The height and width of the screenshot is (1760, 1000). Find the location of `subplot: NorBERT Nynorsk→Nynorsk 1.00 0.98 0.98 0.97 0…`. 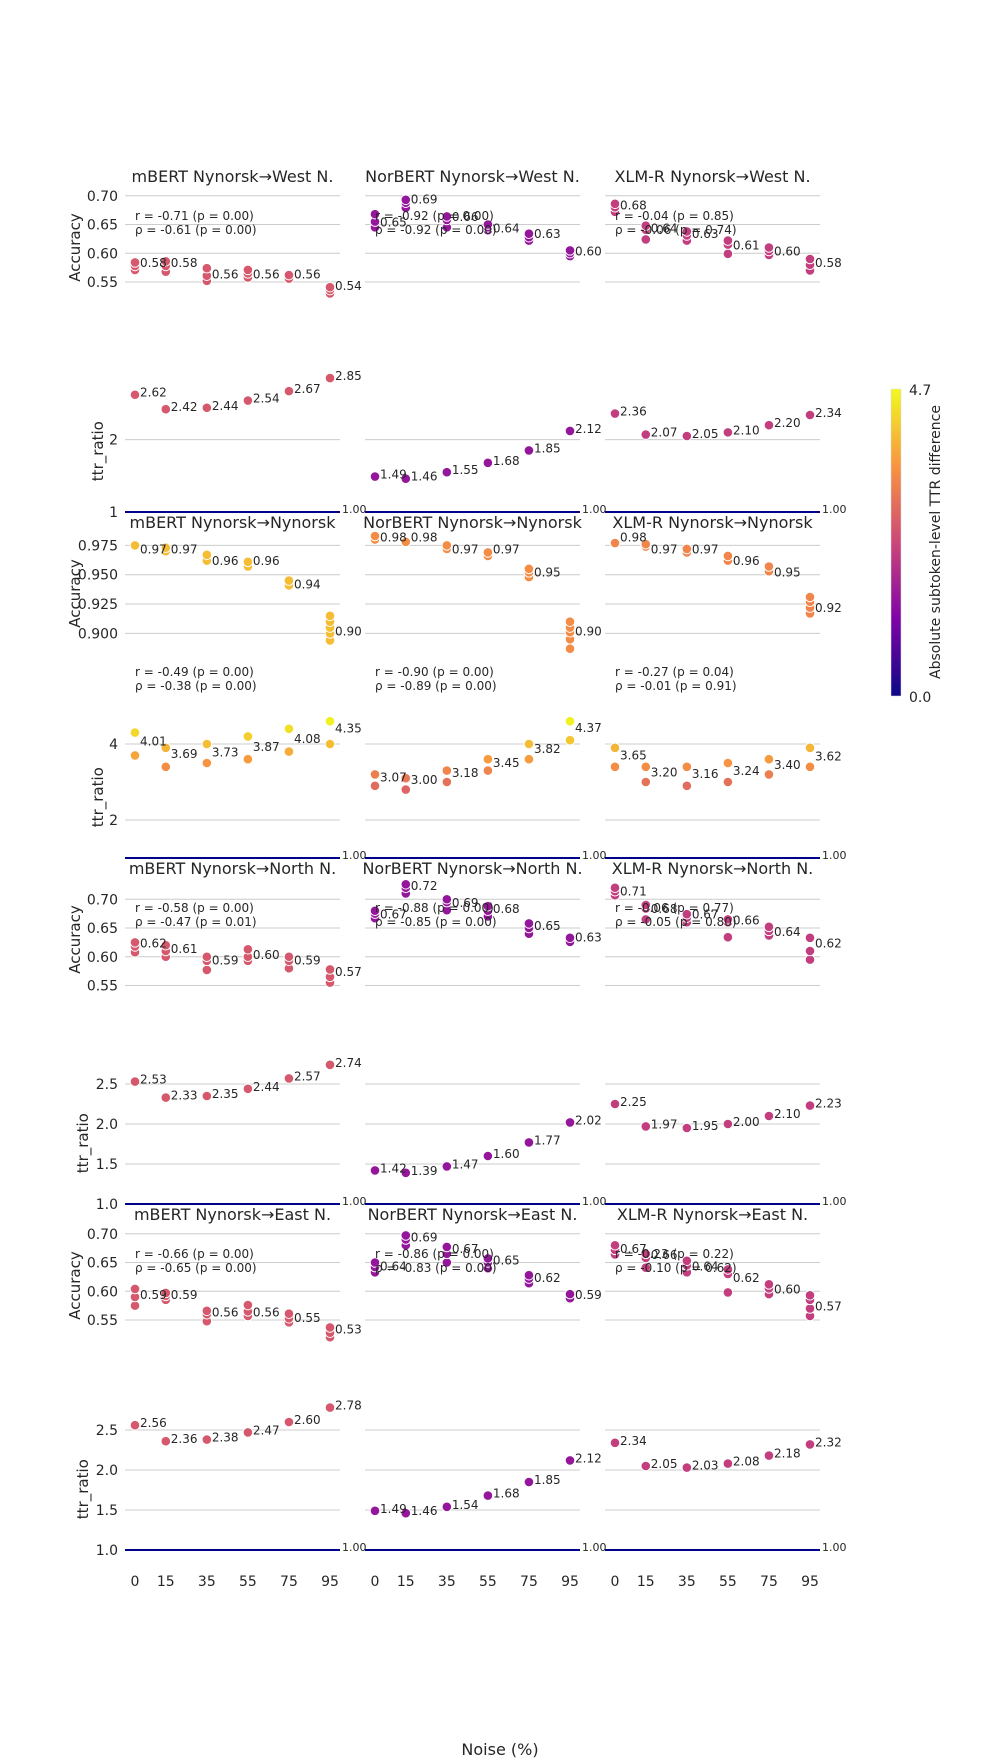

subplot: NorBERT Nynorsk→Nynorsk 1.00 0.98 0.98 0.97 0… is located at coordinates (484, 687).